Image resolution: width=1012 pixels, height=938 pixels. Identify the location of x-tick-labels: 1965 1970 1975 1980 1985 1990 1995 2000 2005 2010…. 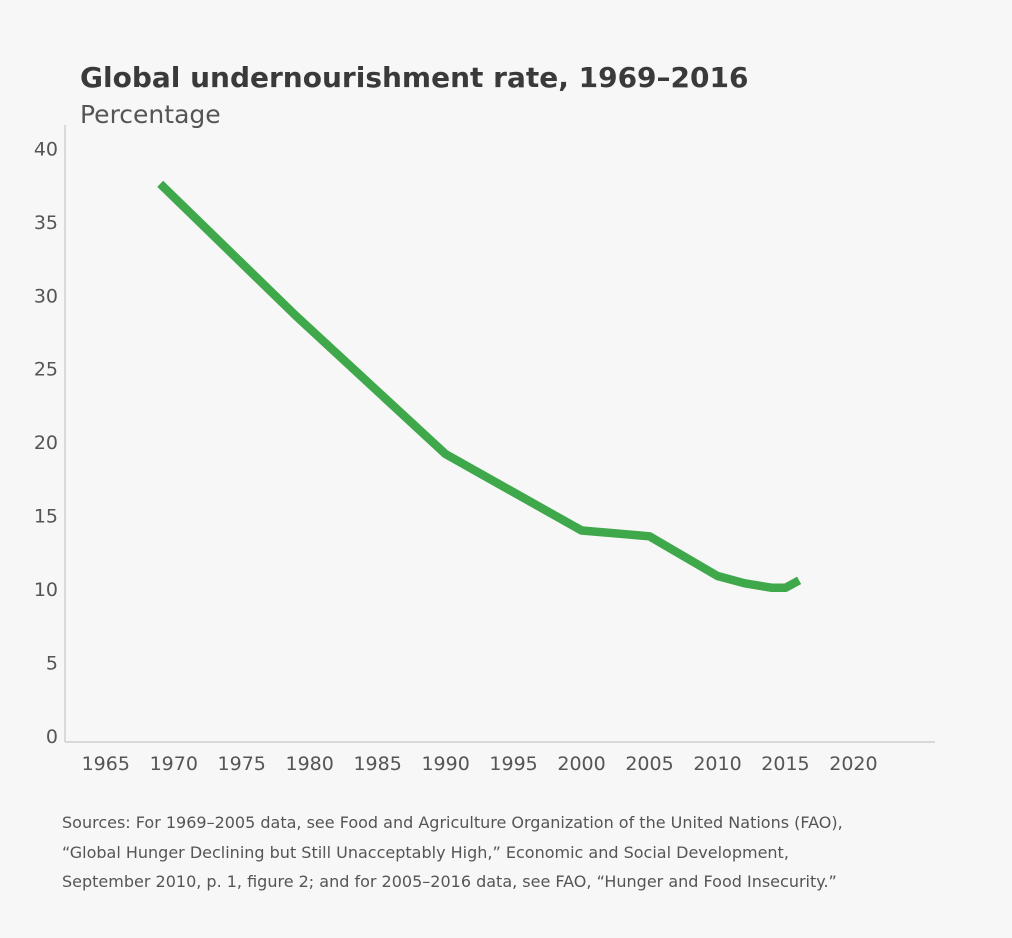
(480, 764).